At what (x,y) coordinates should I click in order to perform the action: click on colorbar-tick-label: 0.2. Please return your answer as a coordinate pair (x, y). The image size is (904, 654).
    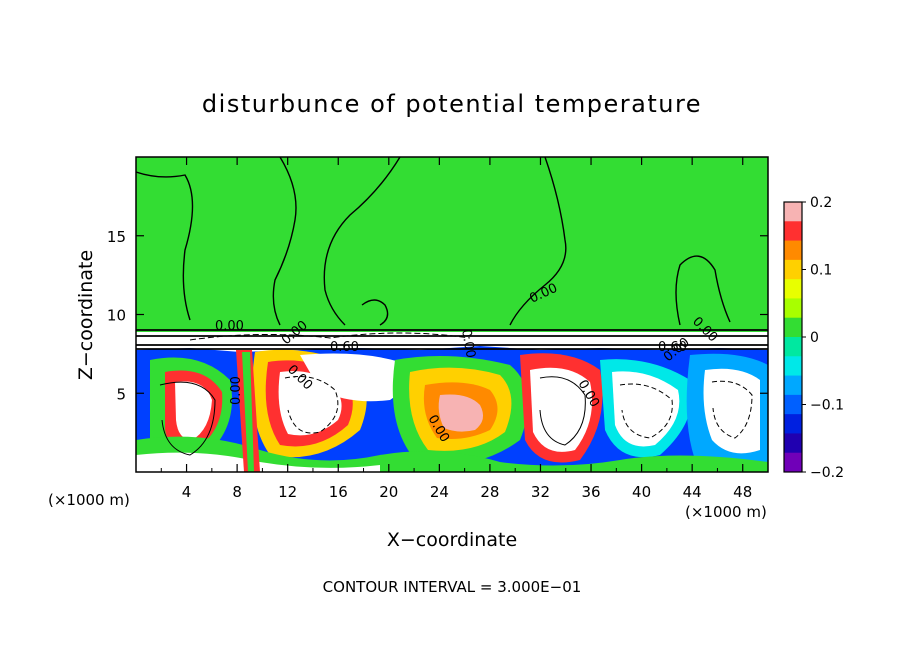
    Looking at the image, I should click on (821, 203).